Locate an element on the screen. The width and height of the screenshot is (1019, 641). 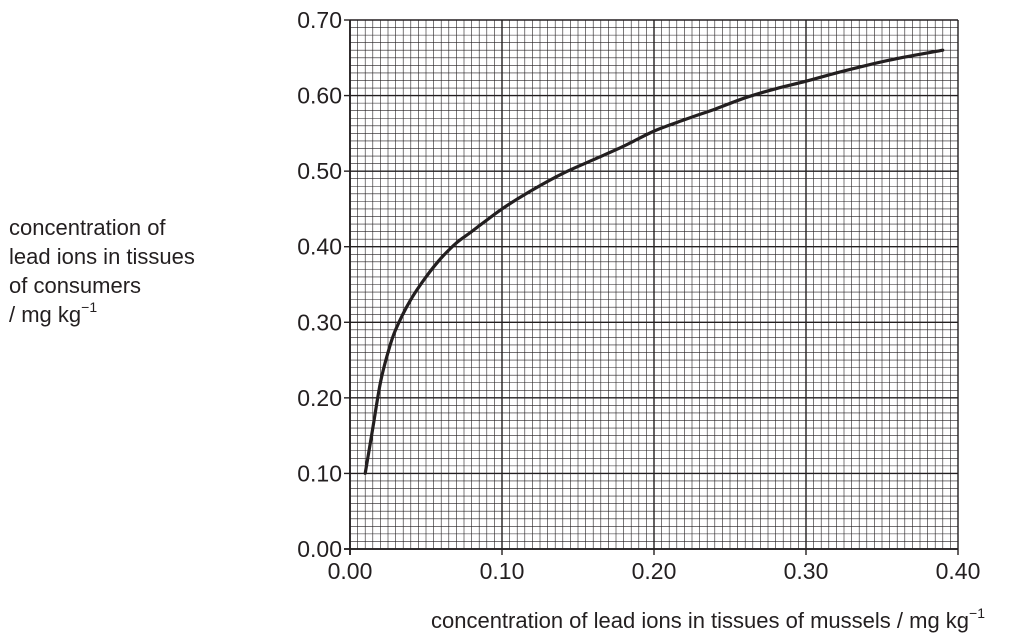
y-tick-label: 0.20 is located at coordinates (319, 398).